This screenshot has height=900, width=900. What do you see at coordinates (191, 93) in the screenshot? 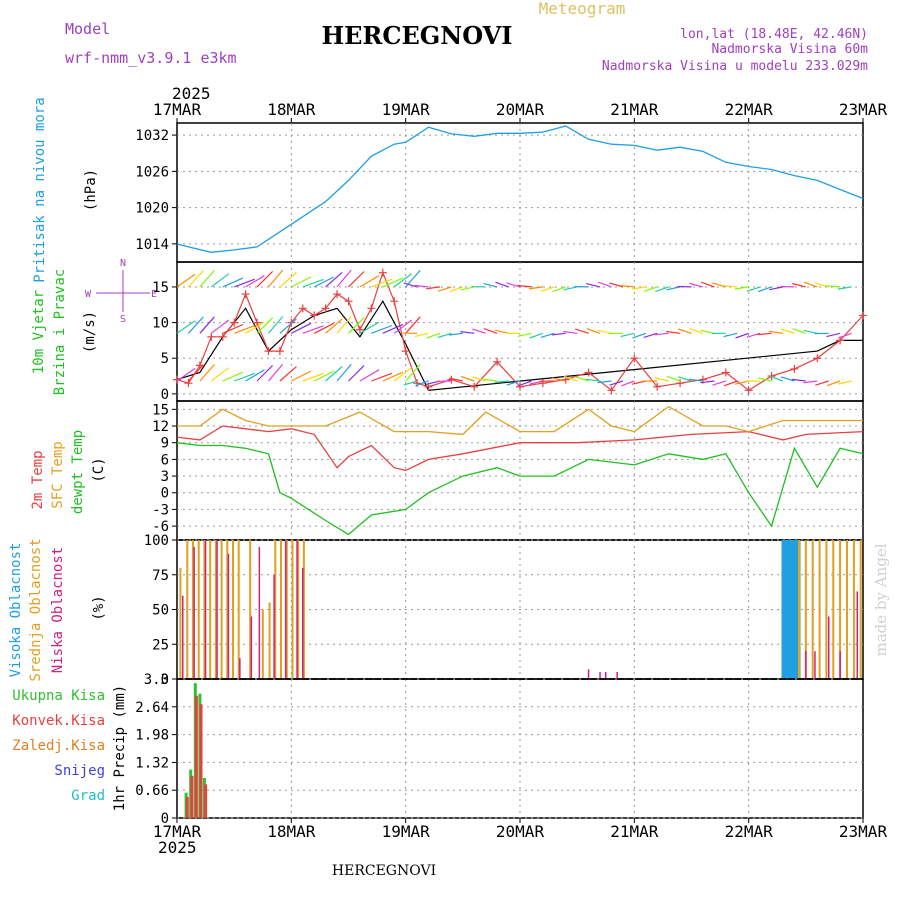
I see `year-top: 2025` at bounding box center [191, 93].